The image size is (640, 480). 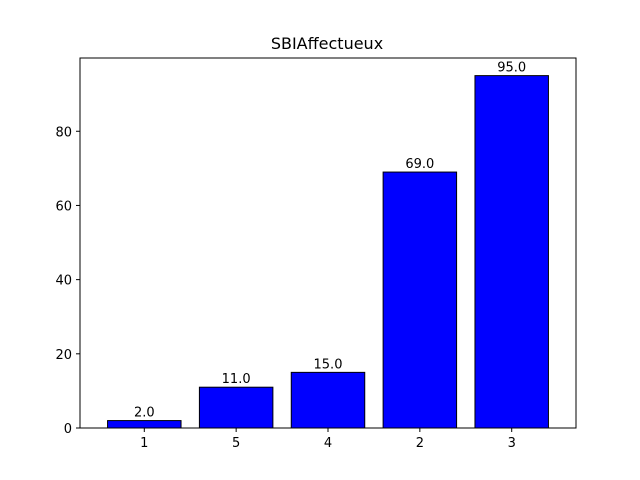 I want to click on x-tick-label: 4, so click(x=328, y=443).